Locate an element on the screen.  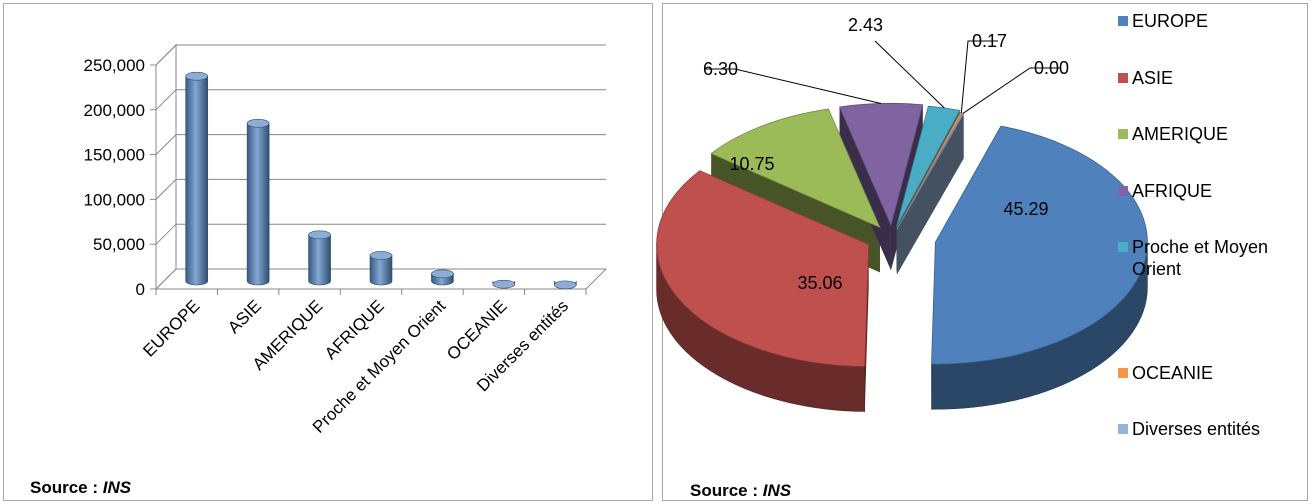
y-tick-label: 50,000 is located at coordinates (119, 244).